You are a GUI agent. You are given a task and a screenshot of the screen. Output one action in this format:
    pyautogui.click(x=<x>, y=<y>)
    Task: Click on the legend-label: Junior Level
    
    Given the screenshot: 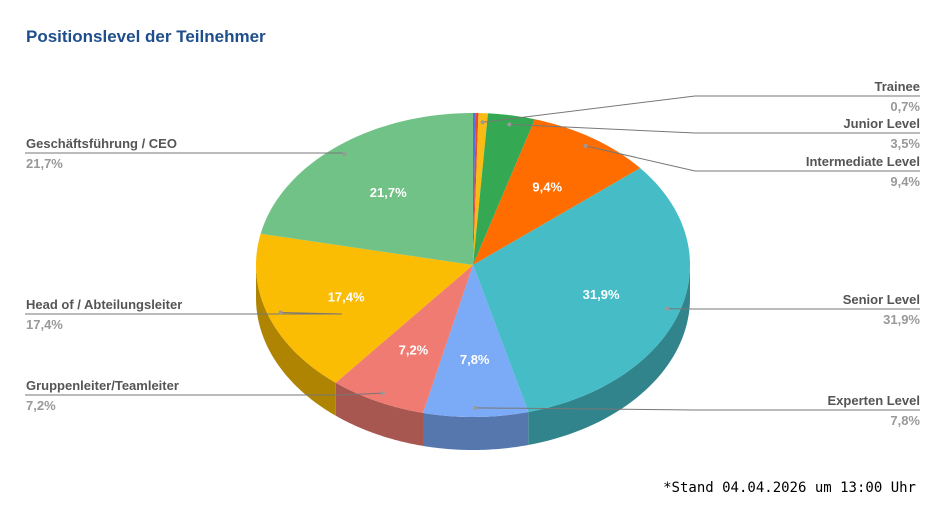 What is the action you would take?
    pyautogui.click(x=881, y=123)
    